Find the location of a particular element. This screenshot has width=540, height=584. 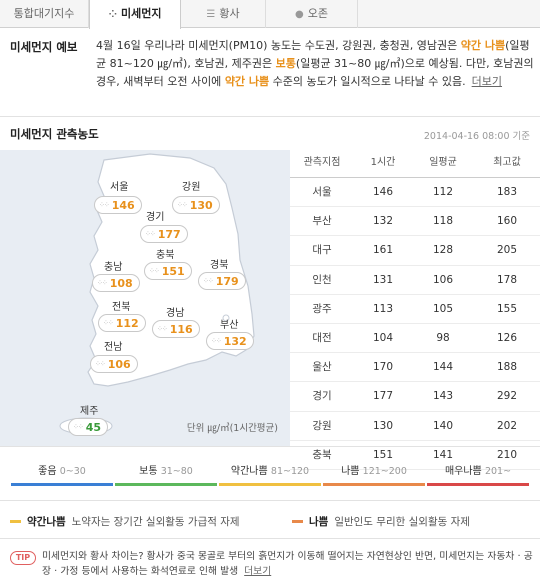

table-cell: 118 is located at coordinates (443, 221).